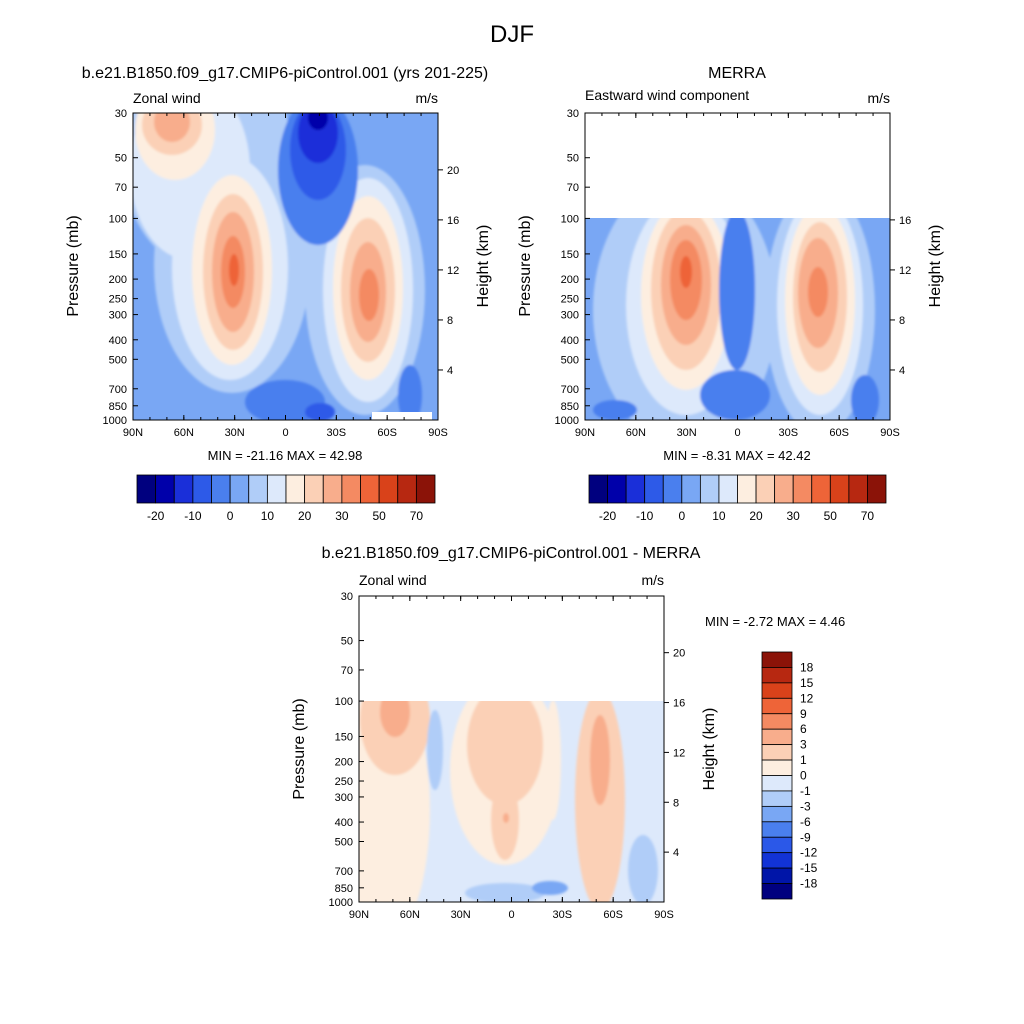 The height and width of the screenshot is (1024, 1024). Describe the element at coordinates (652, 580) in the screenshot. I see `panel-diff-units-label: m/s` at that location.